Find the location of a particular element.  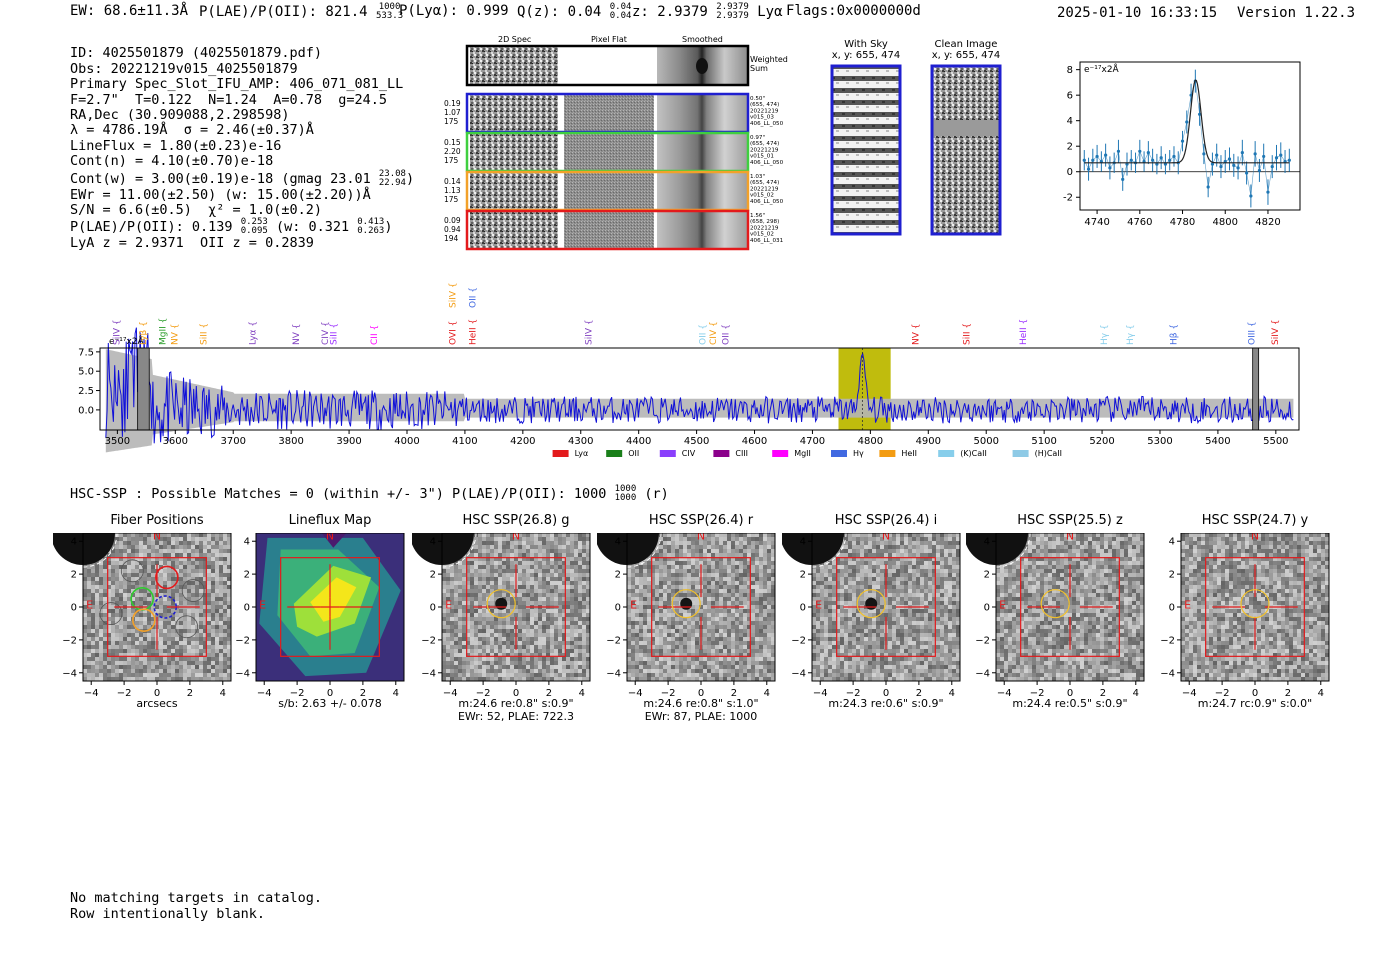

panel-title: HSC SSP(26.4) r is located at coordinates (701, 520).